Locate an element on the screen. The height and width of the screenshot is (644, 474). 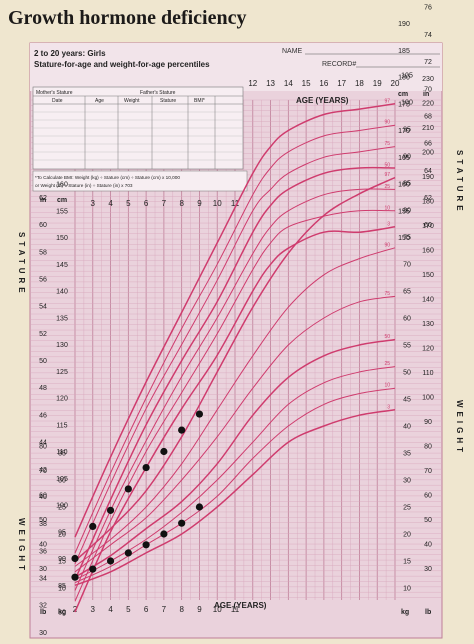
y-tick-stature-in-right: 72 is located at coordinates (428, 62).